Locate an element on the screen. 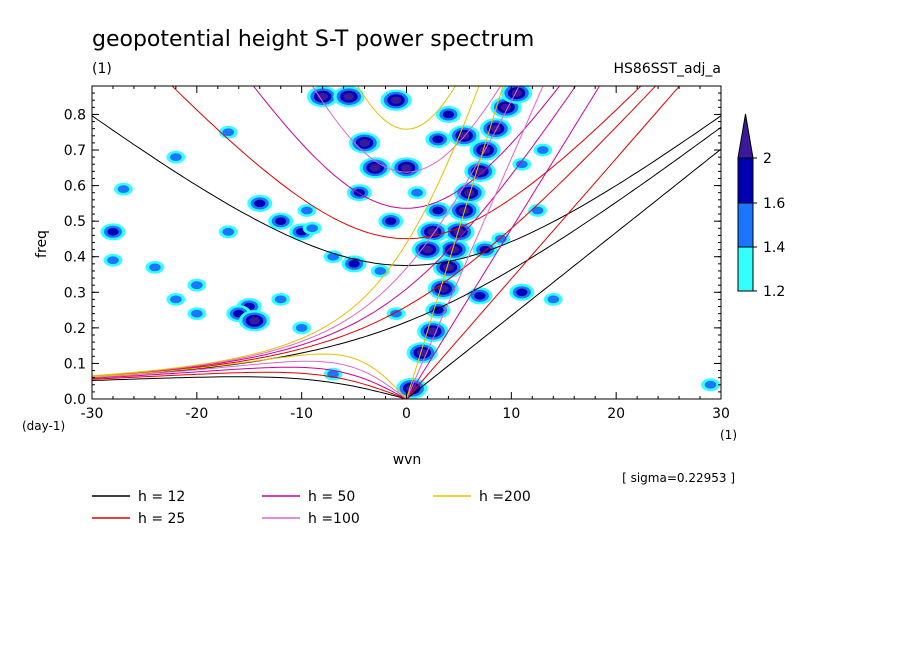 The height and width of the screenshot is (654, 904). y-tick-label: 0.7 is located at coordinates (75, 151).